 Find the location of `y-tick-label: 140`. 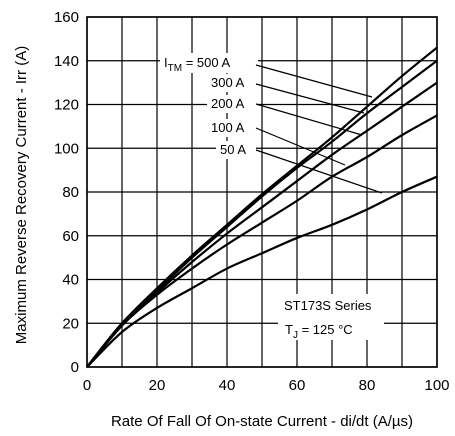

y-tick-label: 140 is located at coordinates (66, 61).